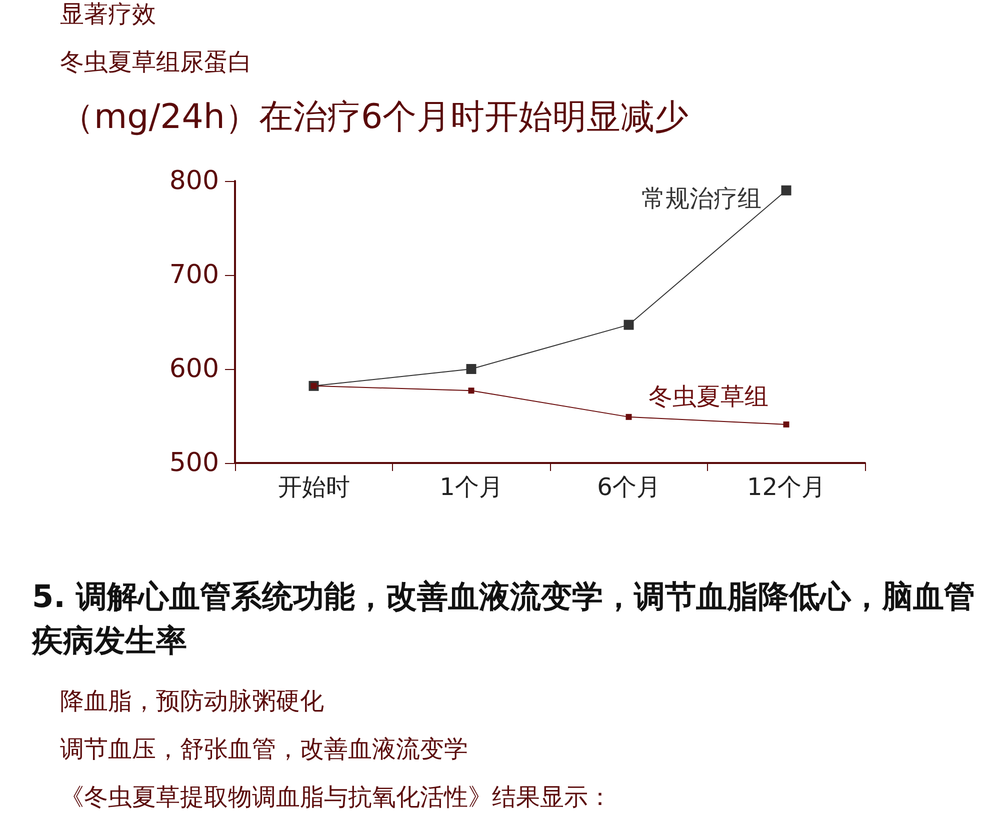 The image size is (1000, 825). Describe the element at coordinates (108, 15) in the screenshot. I see `text: 显著疗效` at that location.